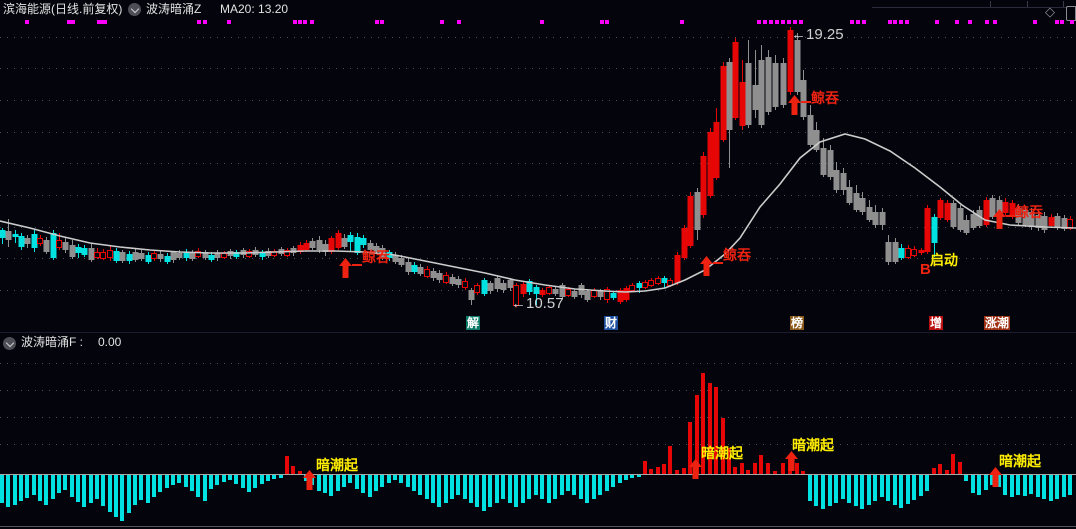 The image size is (1076, 529). Describe the element at coordinates (52, 342) in the screenshot. I see `lower-indicator-name: 波涛暗涌F :` at that location.